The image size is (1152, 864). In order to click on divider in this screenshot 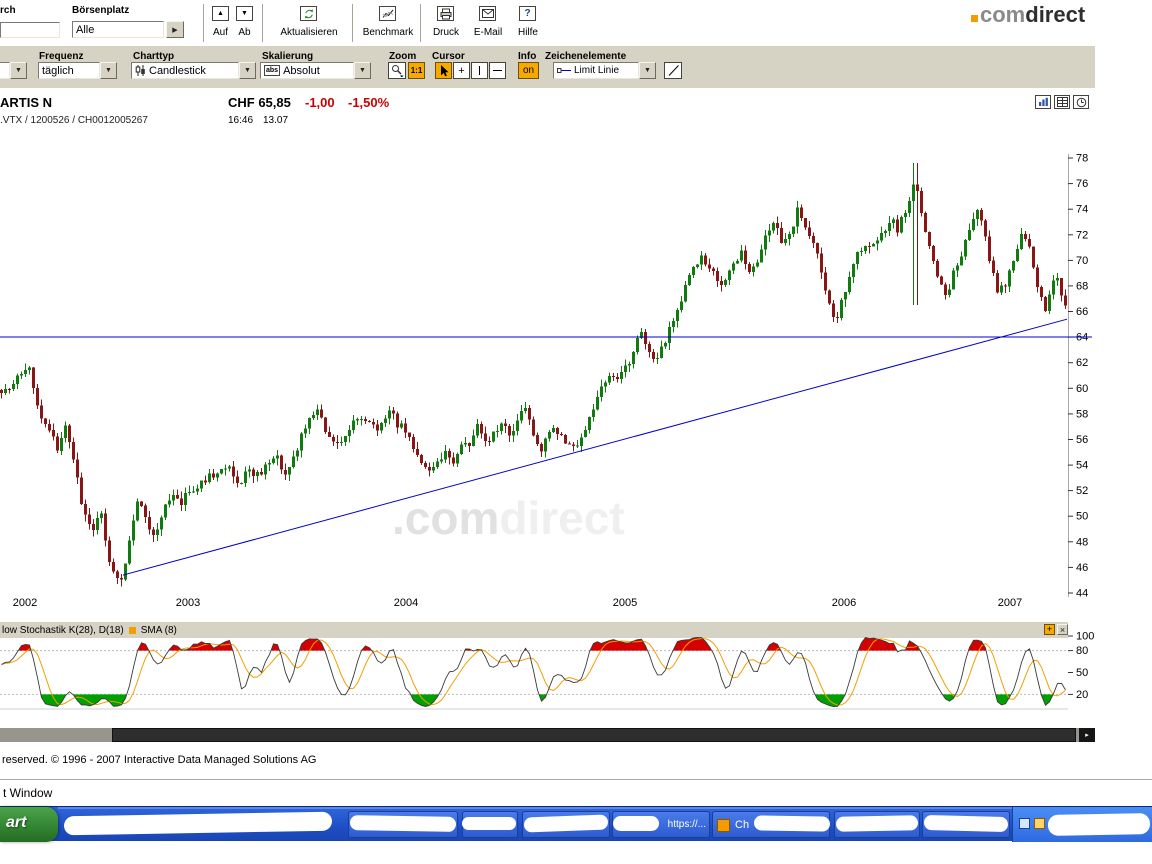, I will do `click(576, 779)`.